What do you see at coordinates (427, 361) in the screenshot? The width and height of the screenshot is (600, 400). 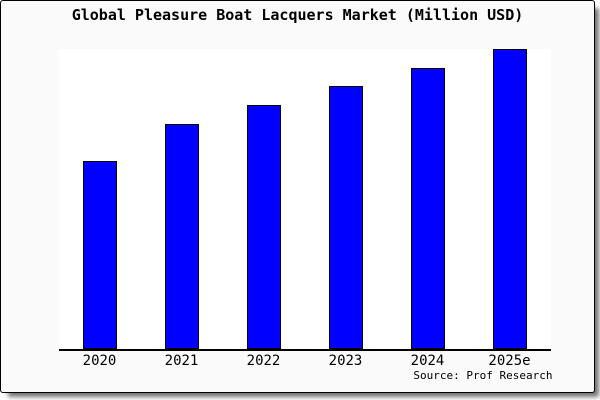 I see `x-tick-label-2024: 2024` at bounding box center [427, 361].